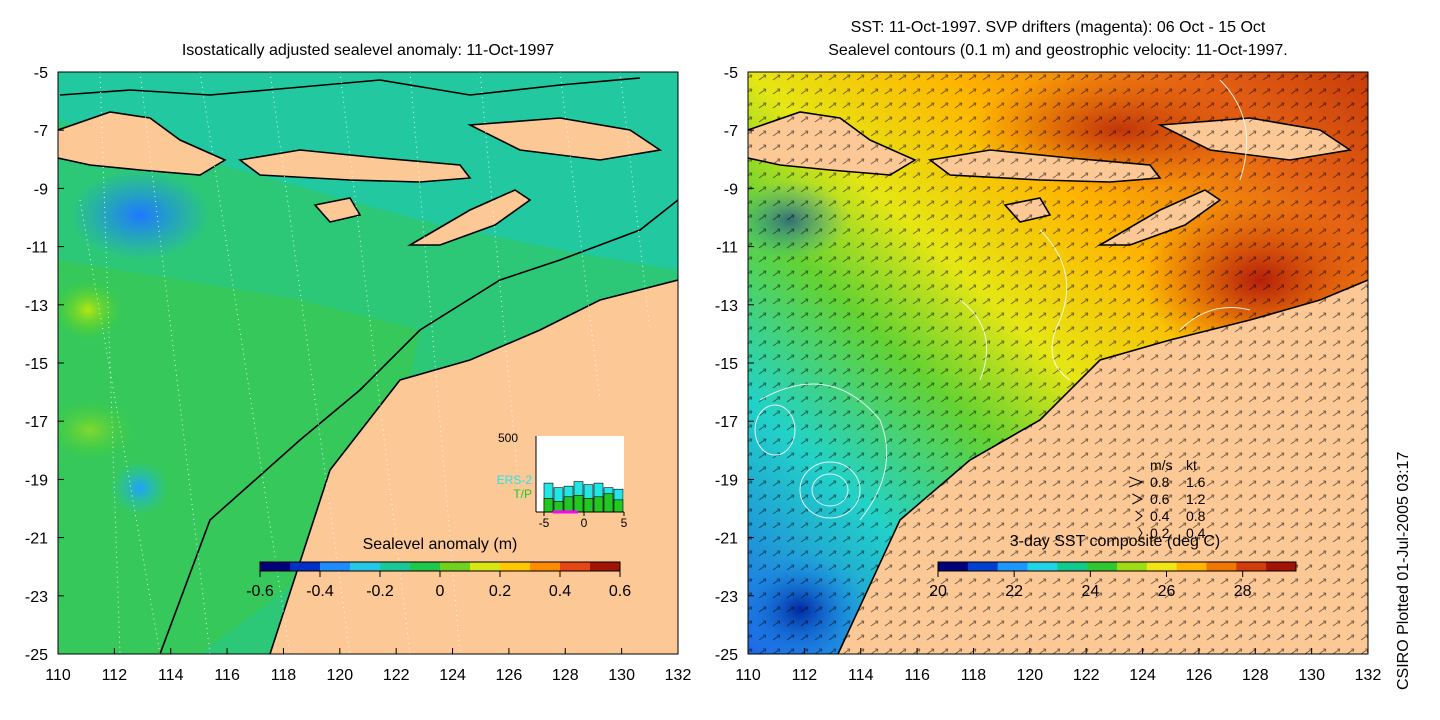 Image resolution: width=1440 pixels, height=720 pixels. What do you see at coordinates (522, 494) in the screenshot?
I see `inset-legend-tp: T/P` at bounding box center [522, 494].